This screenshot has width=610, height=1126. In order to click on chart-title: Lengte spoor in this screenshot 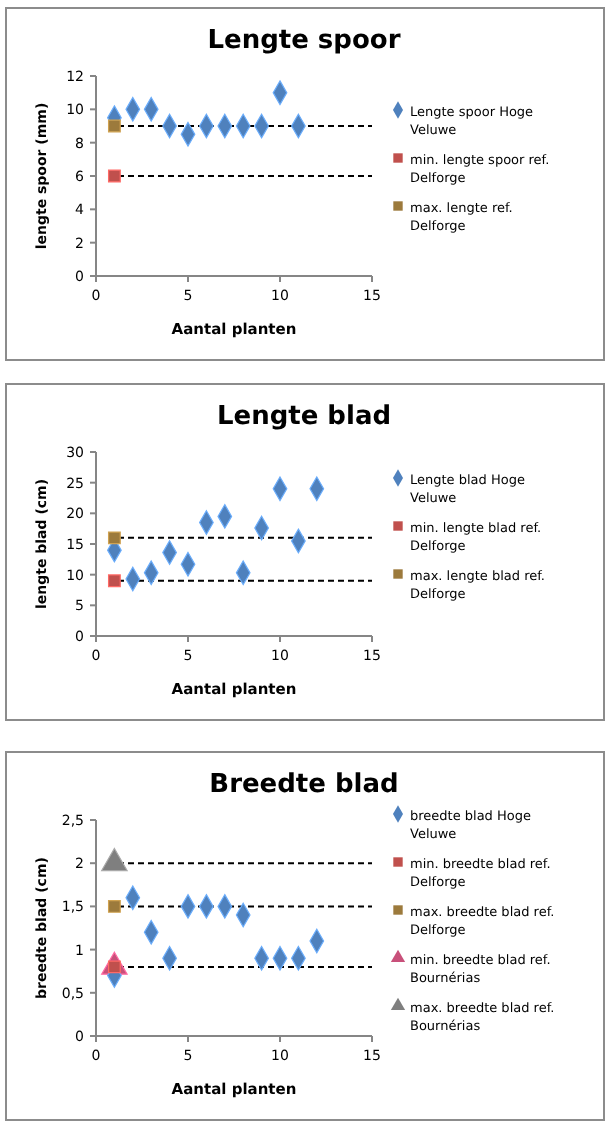, I will do `click(304, 41)`.